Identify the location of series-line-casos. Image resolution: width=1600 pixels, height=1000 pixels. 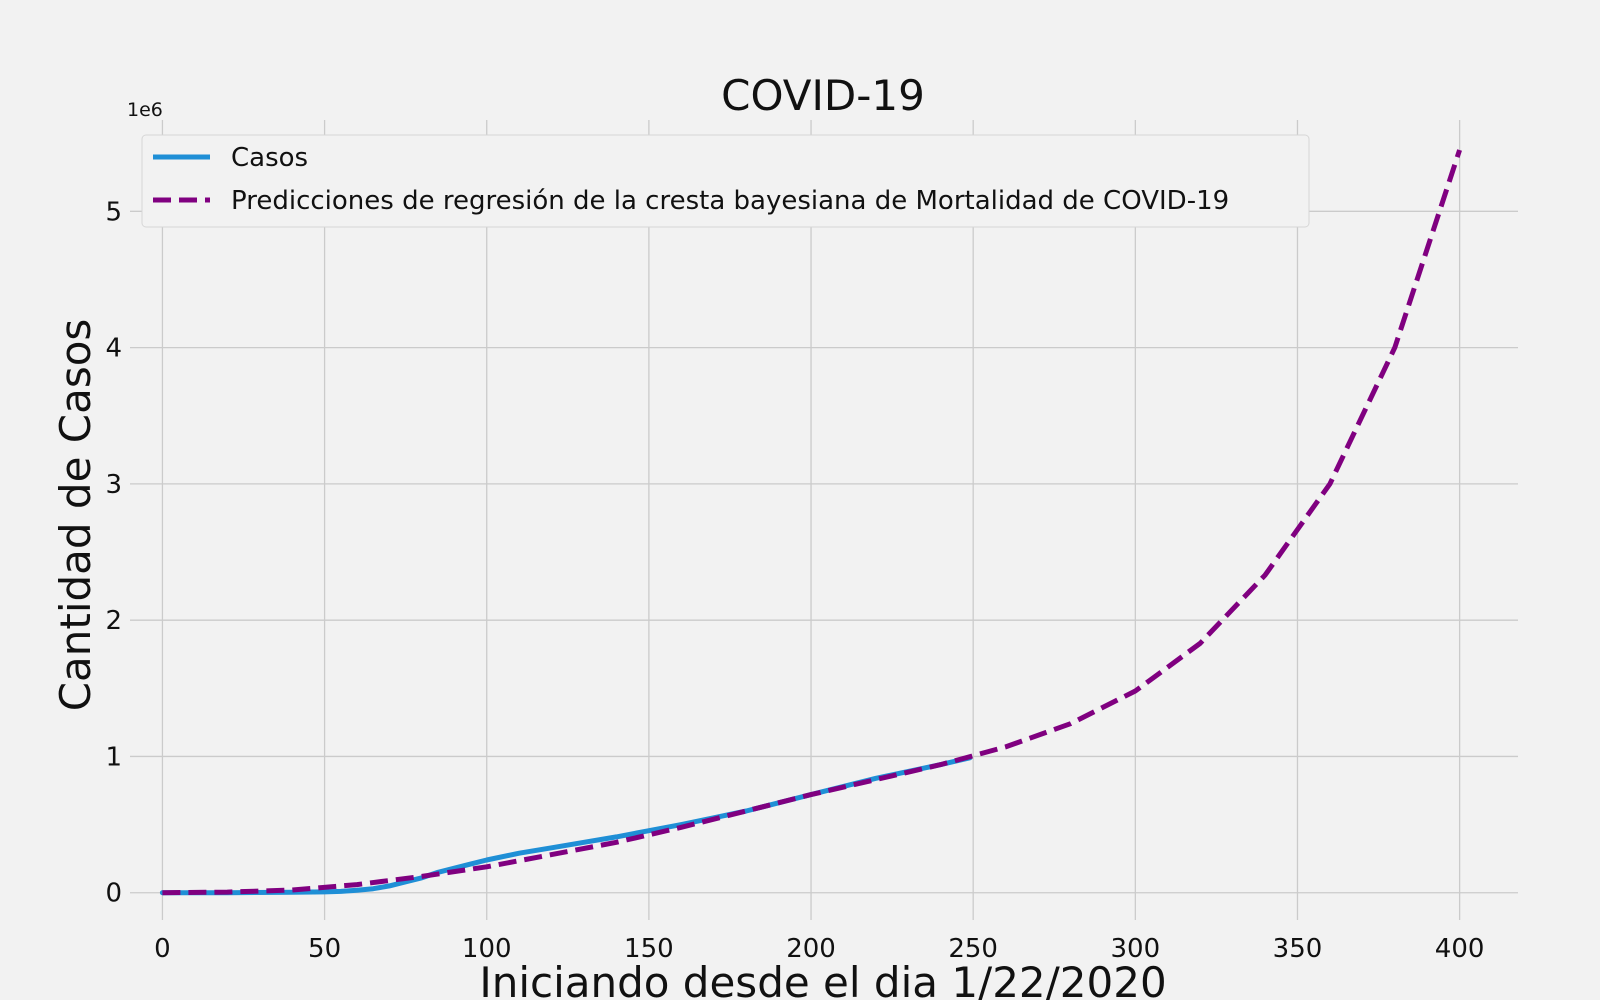
(566, 825).